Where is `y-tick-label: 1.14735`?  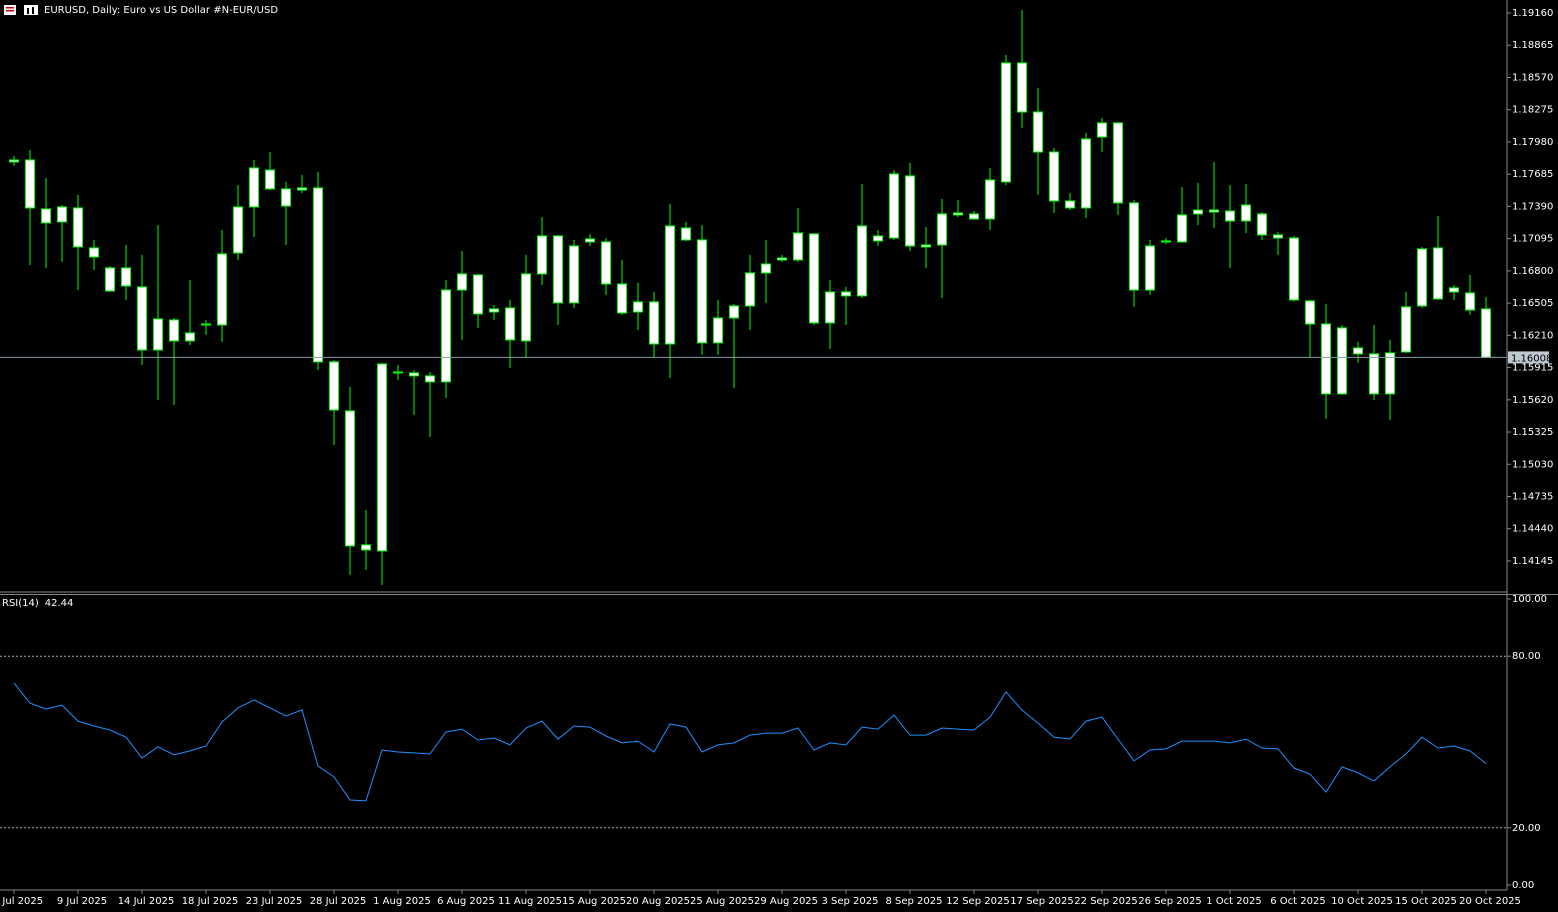
y-tick-label: 1.14735 is located at coordinates (1532, 497).